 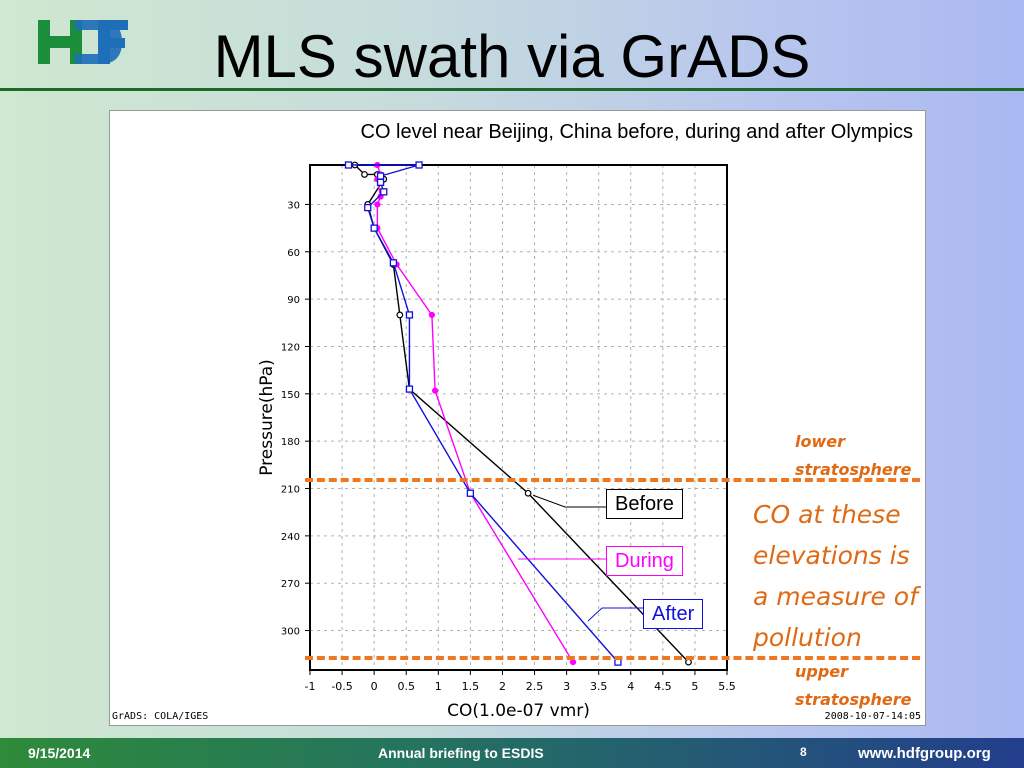 What do you see at coordinates (502, 686) in the screenshot?
I see `x-tick-label: 2` at bounding box center [502, 686].